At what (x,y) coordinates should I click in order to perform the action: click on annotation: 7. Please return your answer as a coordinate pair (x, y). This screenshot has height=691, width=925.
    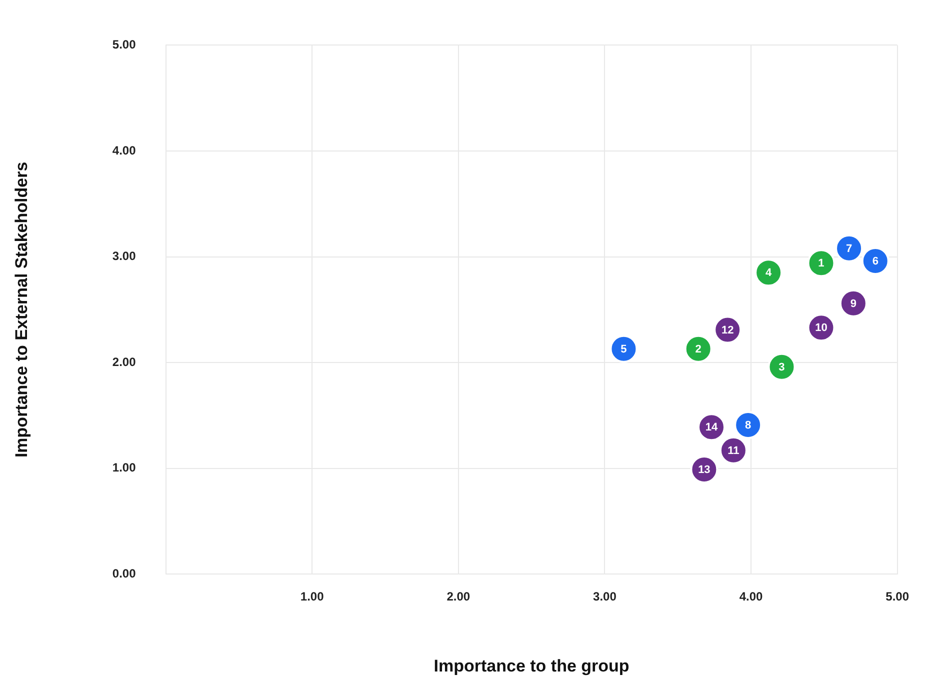
    Looking at the image, I should click on (849, 248).